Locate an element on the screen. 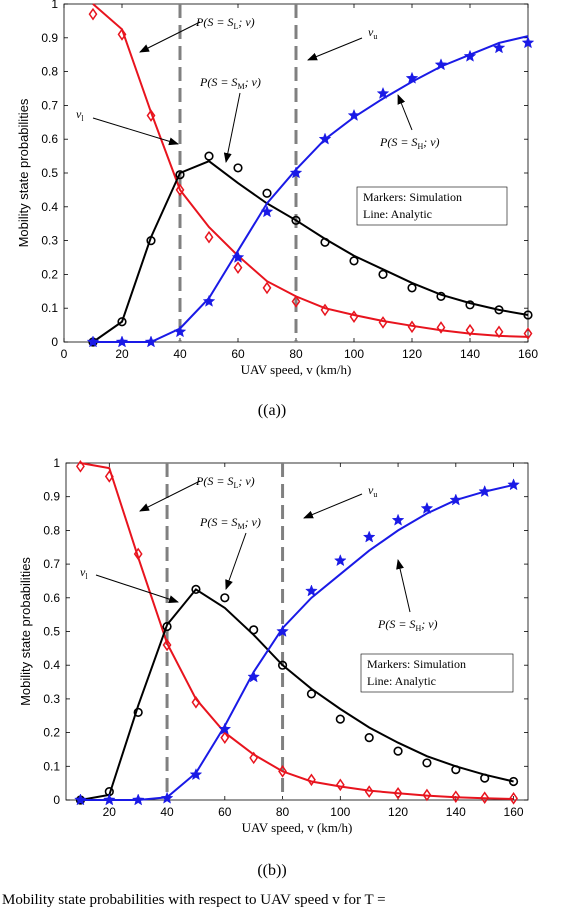 This screenshot has width=572, height=910. x-tick-label: 80 is located at coordinates (283, 812).